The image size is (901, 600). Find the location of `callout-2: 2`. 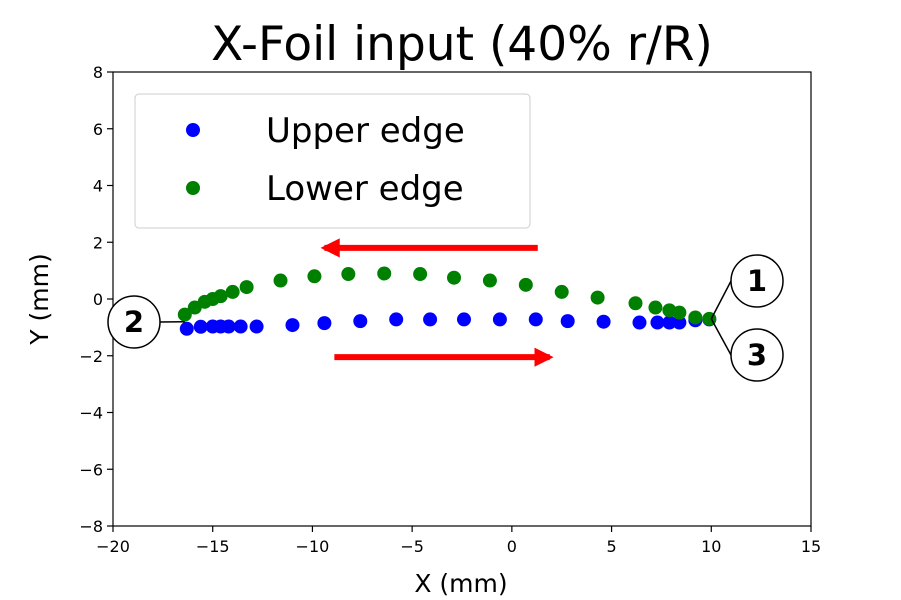

callout-2: 2 is located at coordinates (146, 322).